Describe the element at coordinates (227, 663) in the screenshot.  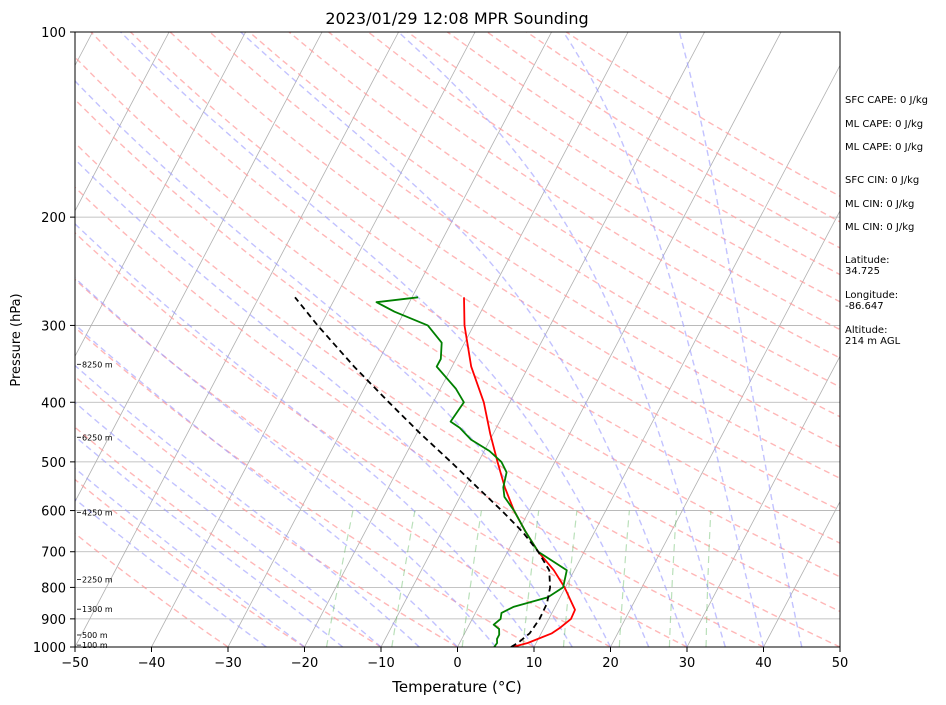
I see `x-tick-label: −30` at that location.